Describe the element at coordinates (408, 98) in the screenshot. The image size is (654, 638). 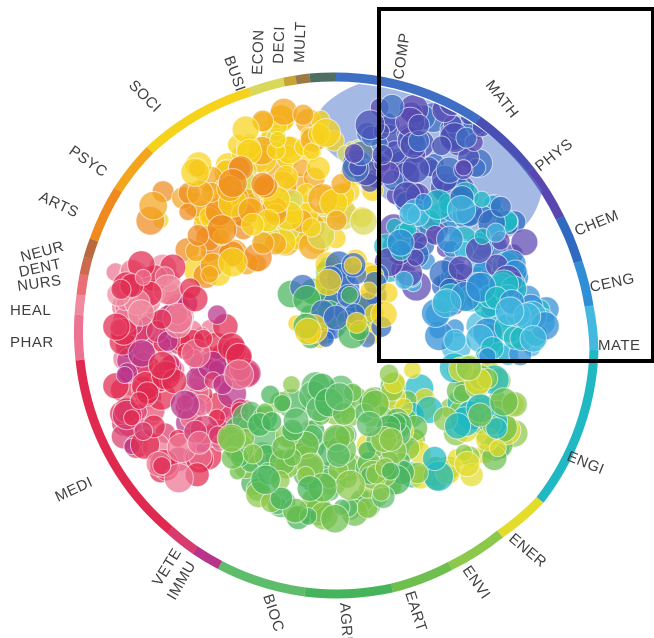
I see `ring-segment-comp` at that location.